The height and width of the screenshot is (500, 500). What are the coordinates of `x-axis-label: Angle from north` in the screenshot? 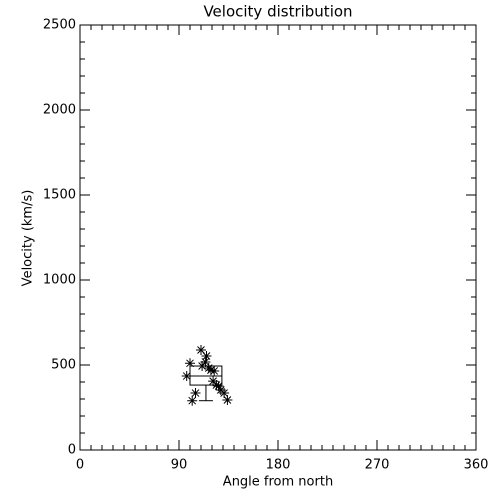 It's located at (278, 482).